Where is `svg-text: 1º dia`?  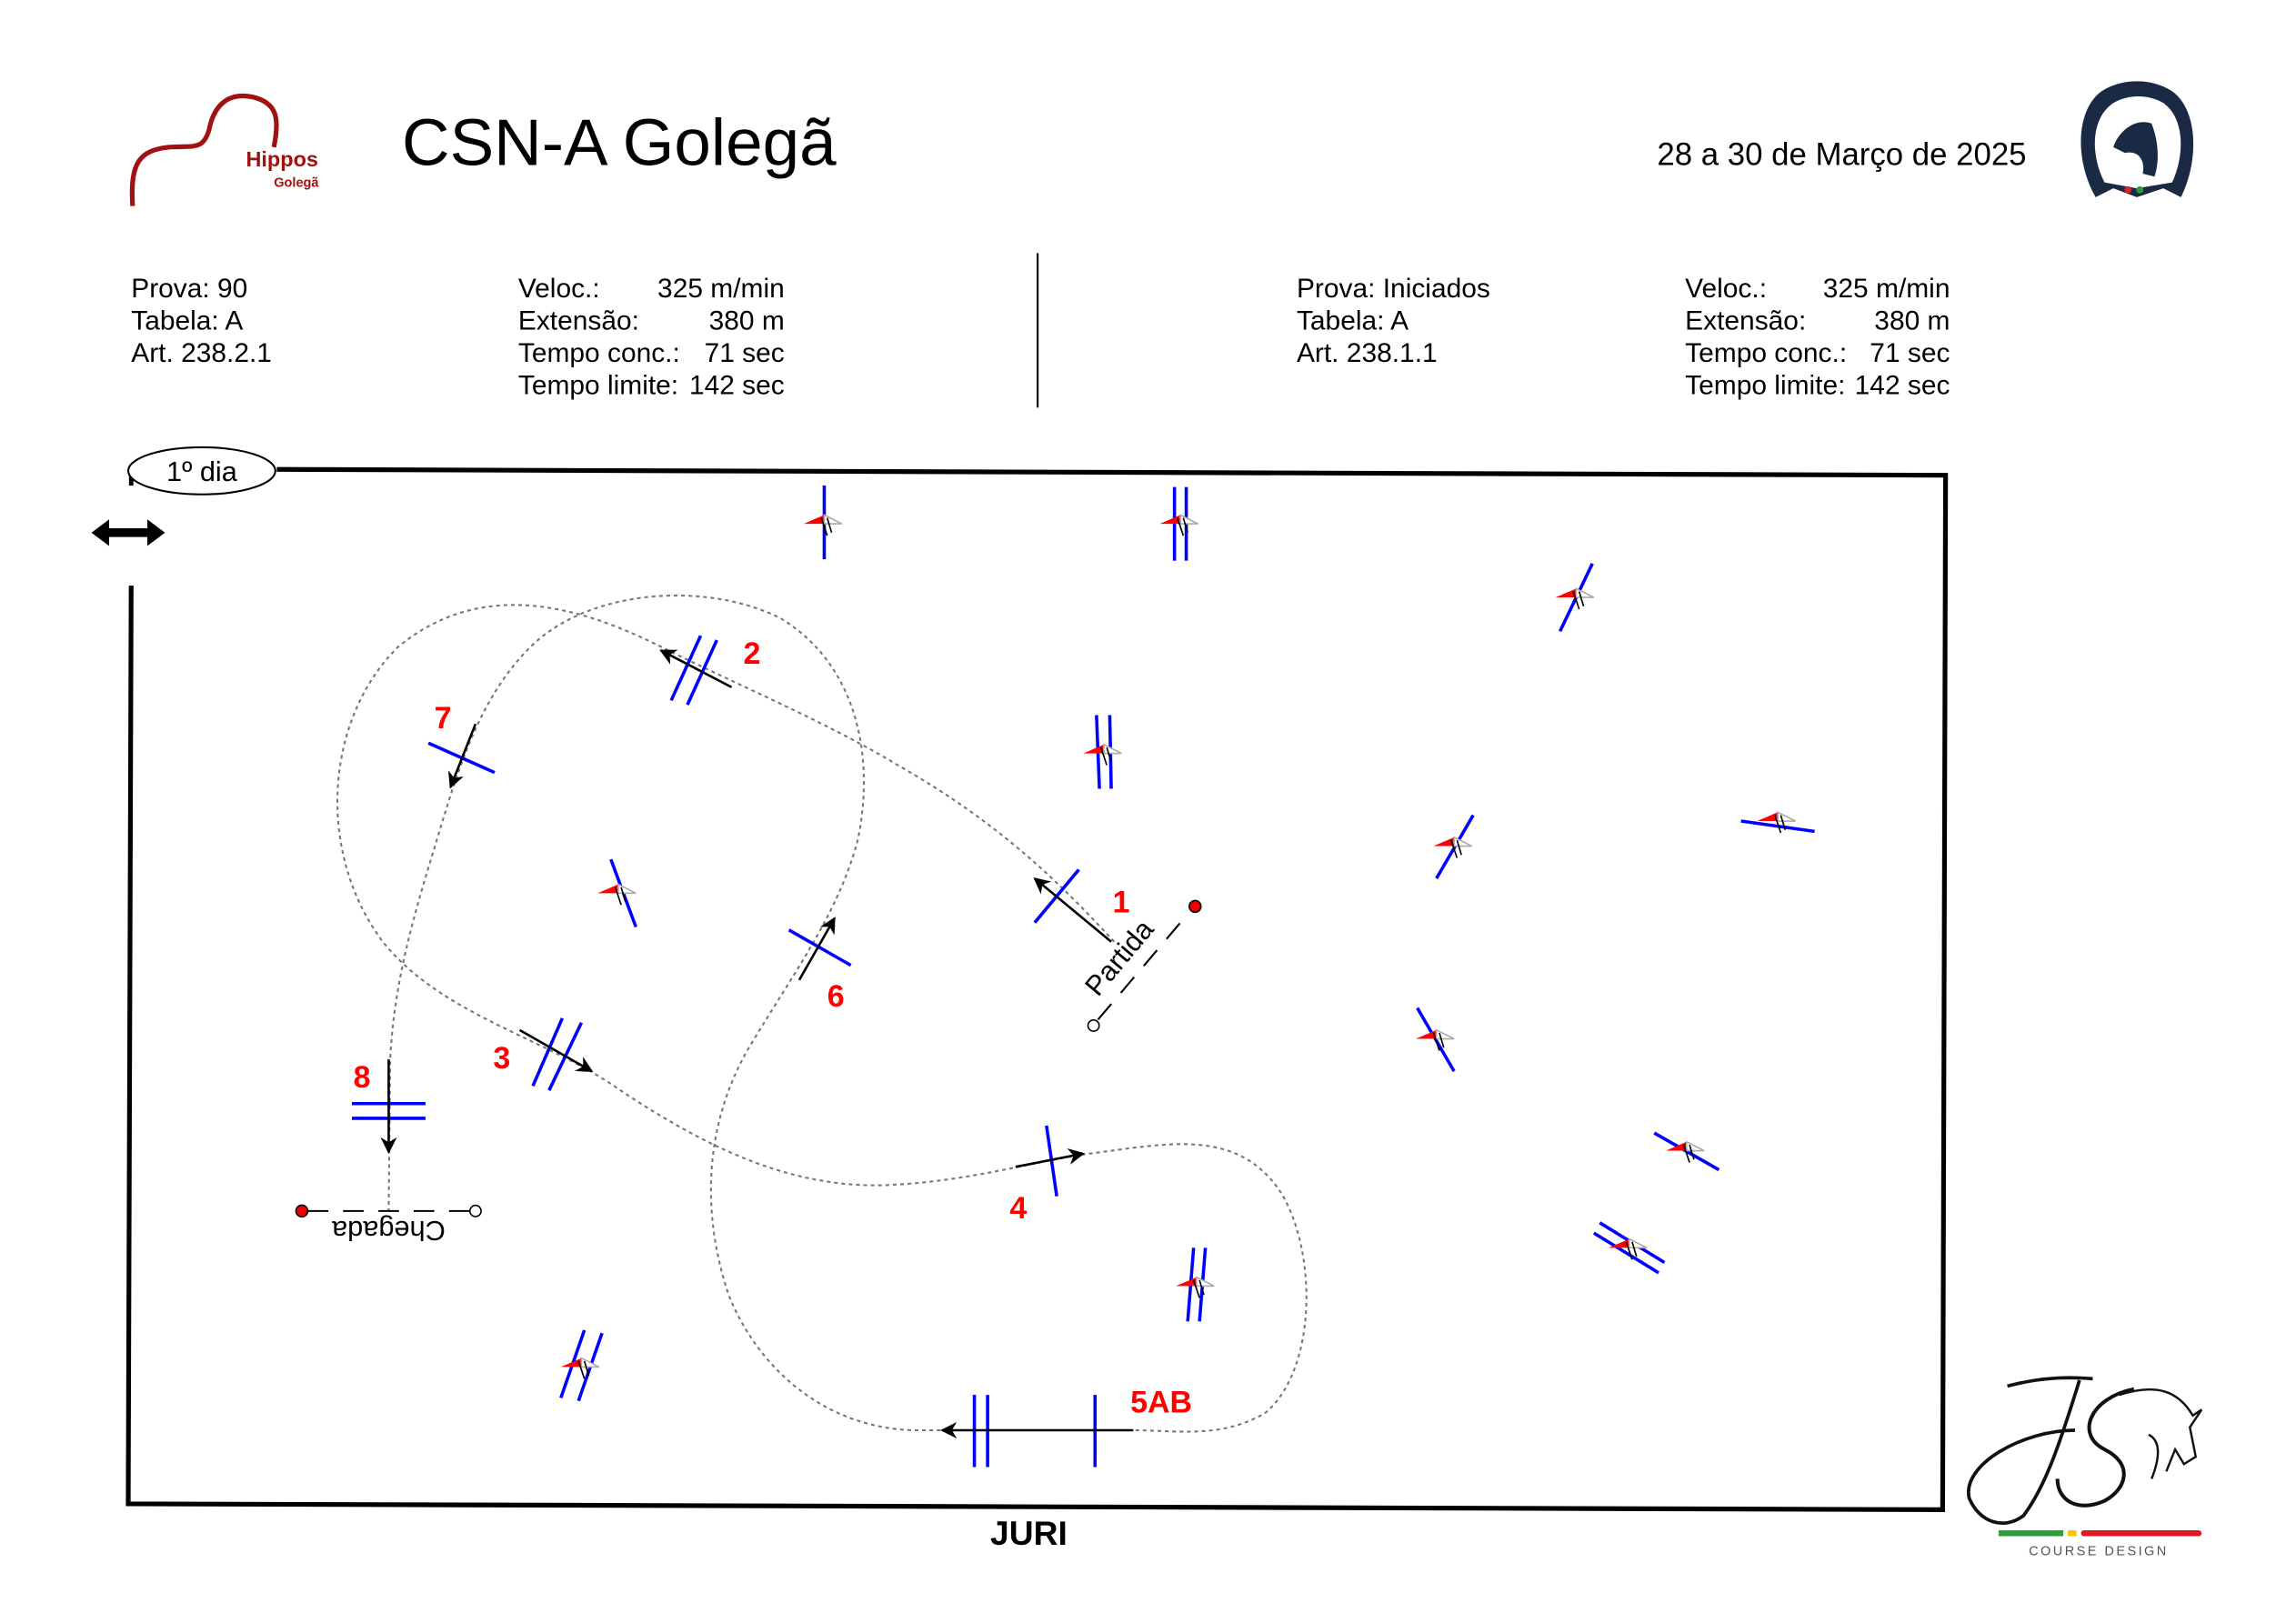 svg-text: 1º dia is located at coordinates (202, 471).